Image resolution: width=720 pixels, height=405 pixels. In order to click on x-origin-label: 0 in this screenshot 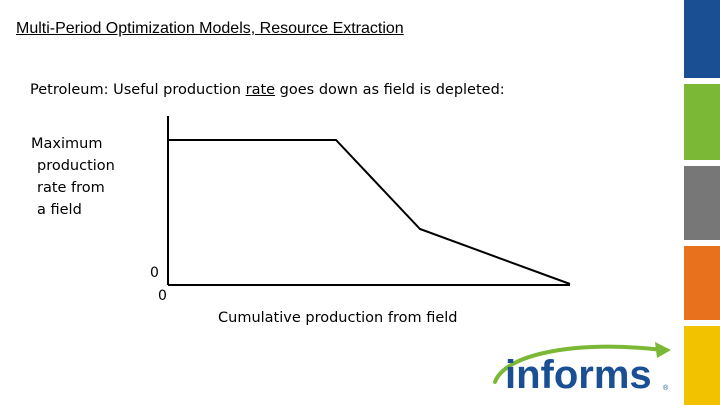, I will do `click(162, 296)`.